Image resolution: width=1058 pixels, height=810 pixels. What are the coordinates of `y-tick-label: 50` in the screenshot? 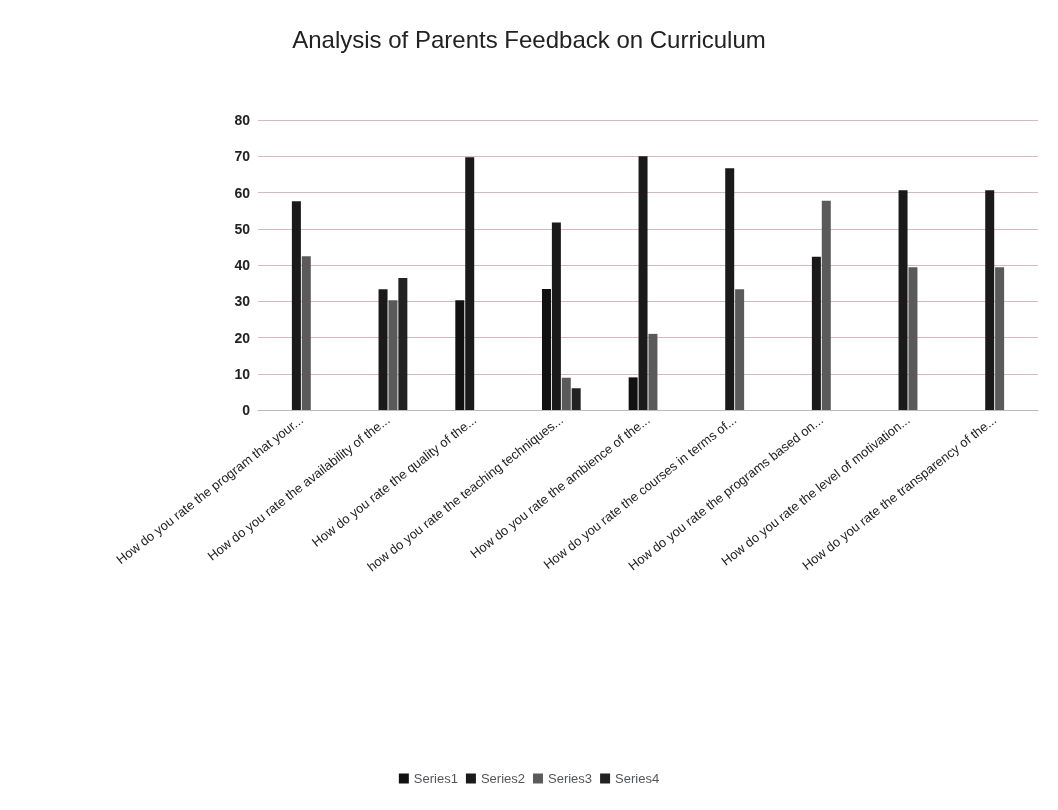 It's located at (242, 228).